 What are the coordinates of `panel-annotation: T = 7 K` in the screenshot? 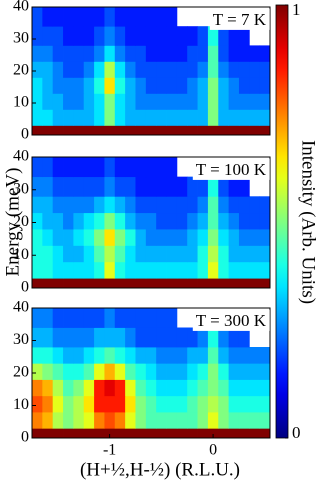 It's located at (240, 19).